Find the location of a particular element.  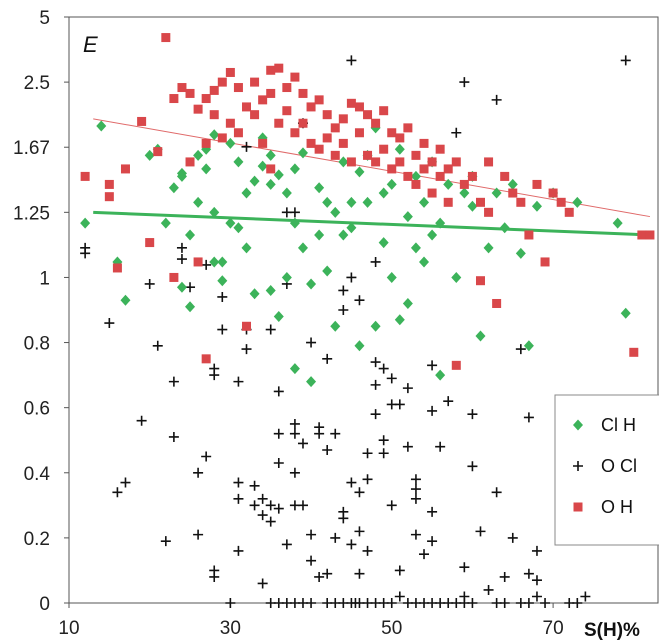

y-tick-label: 2.5 is located at coordinates (37, 83).